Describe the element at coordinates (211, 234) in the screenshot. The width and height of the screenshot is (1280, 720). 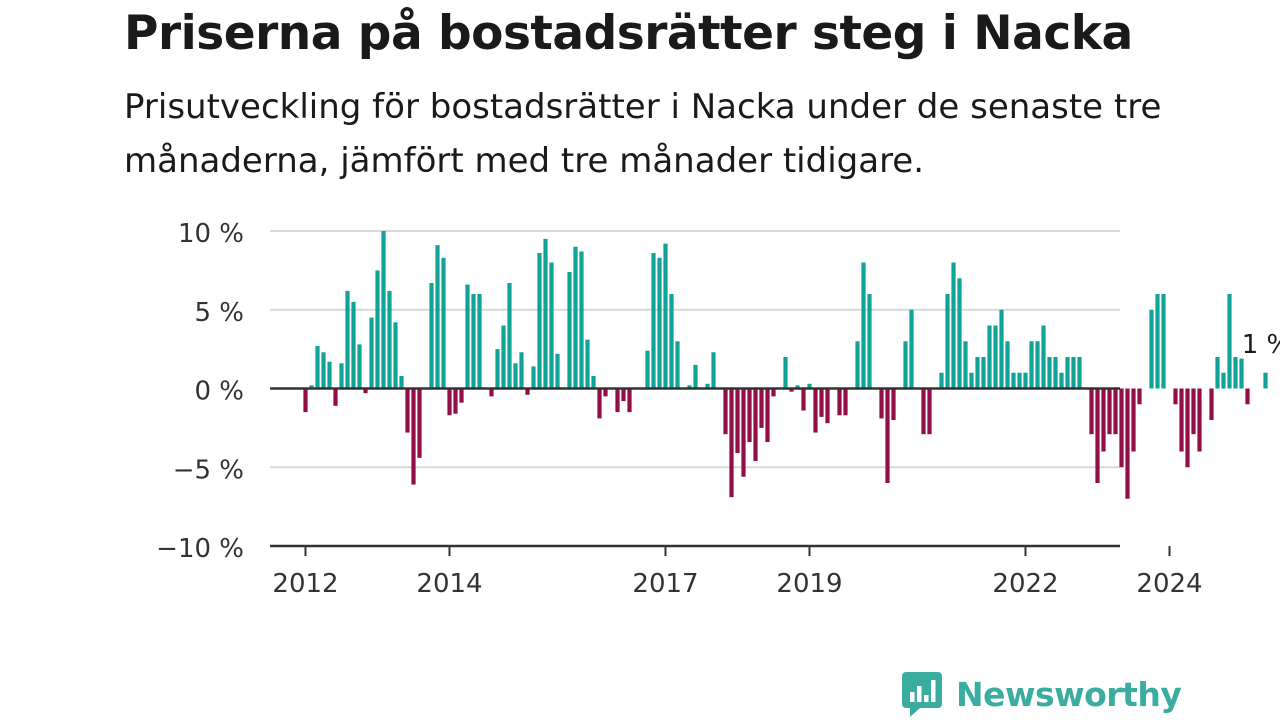
I see `y-tick-label: 10 %` at that location.